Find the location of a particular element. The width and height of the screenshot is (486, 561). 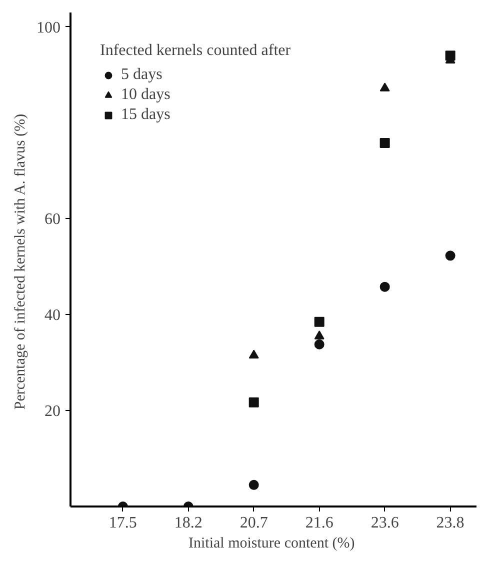

x-tick-label: 21.6 is located at coordinates (319, 523).